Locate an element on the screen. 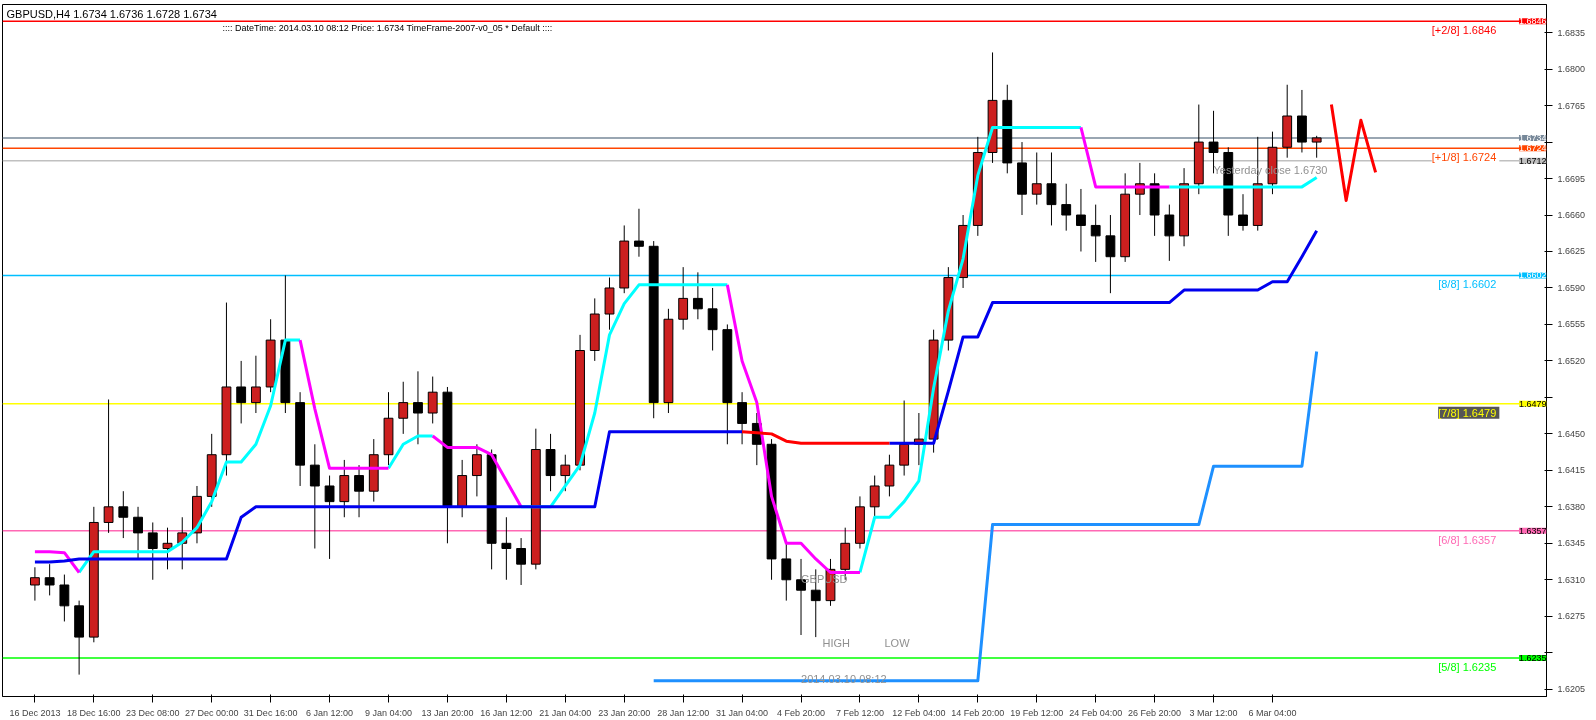  ref-line-label: [5/8] 1.6235 is located at coordinates (1467, 666).